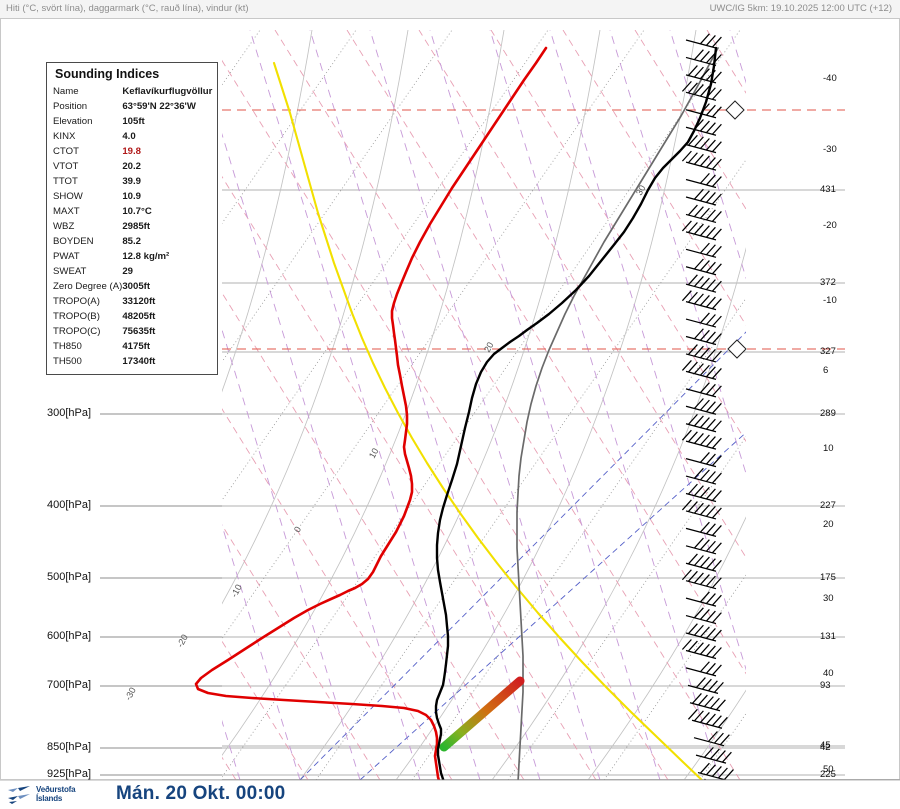  Describe the element at coordinates (132, 271) in the screenshot. I see `indices-row: SWEAT 29` at that location.